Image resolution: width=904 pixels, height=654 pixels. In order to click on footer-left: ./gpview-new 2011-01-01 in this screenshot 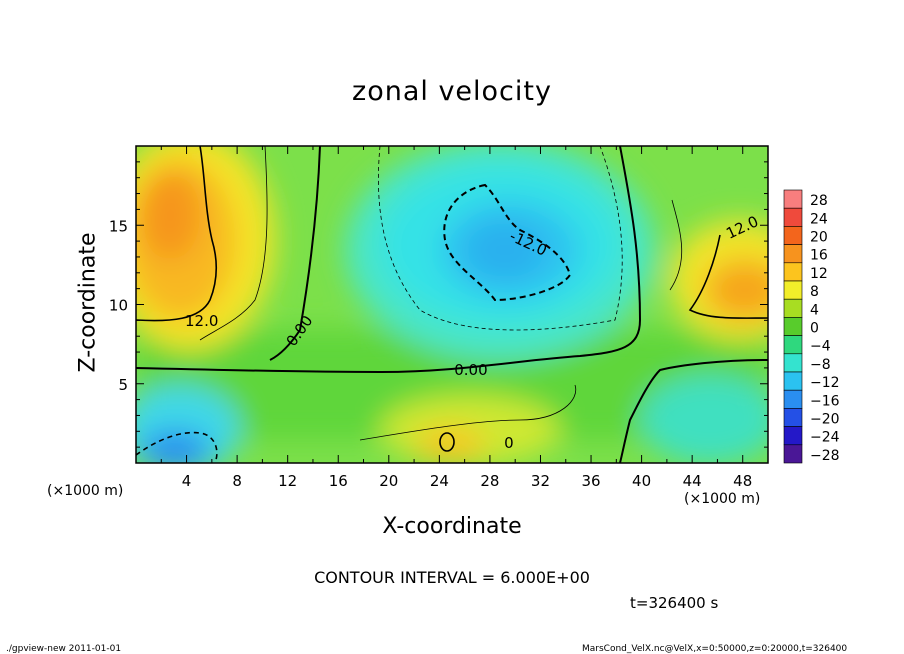, I will do `click(64, 649)`.